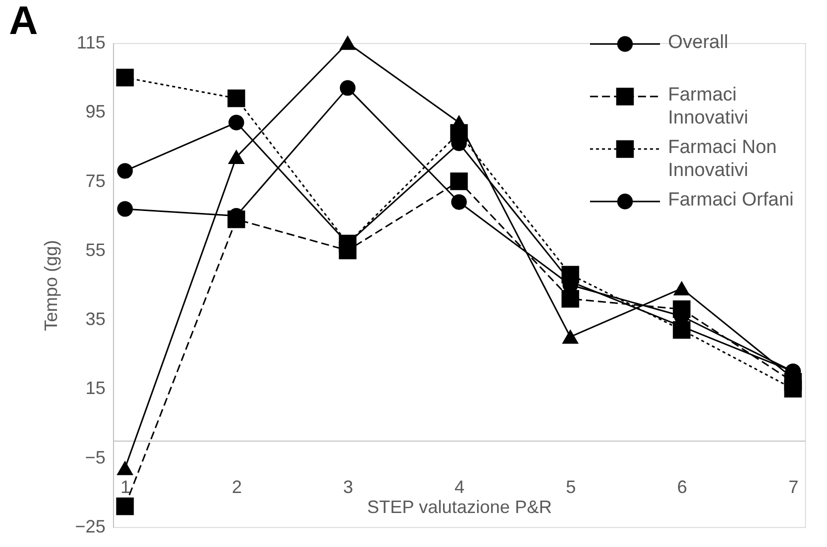 This screenshot has width=827, height=547. I want to click on y-tick-label: 55, so click(95, 250).